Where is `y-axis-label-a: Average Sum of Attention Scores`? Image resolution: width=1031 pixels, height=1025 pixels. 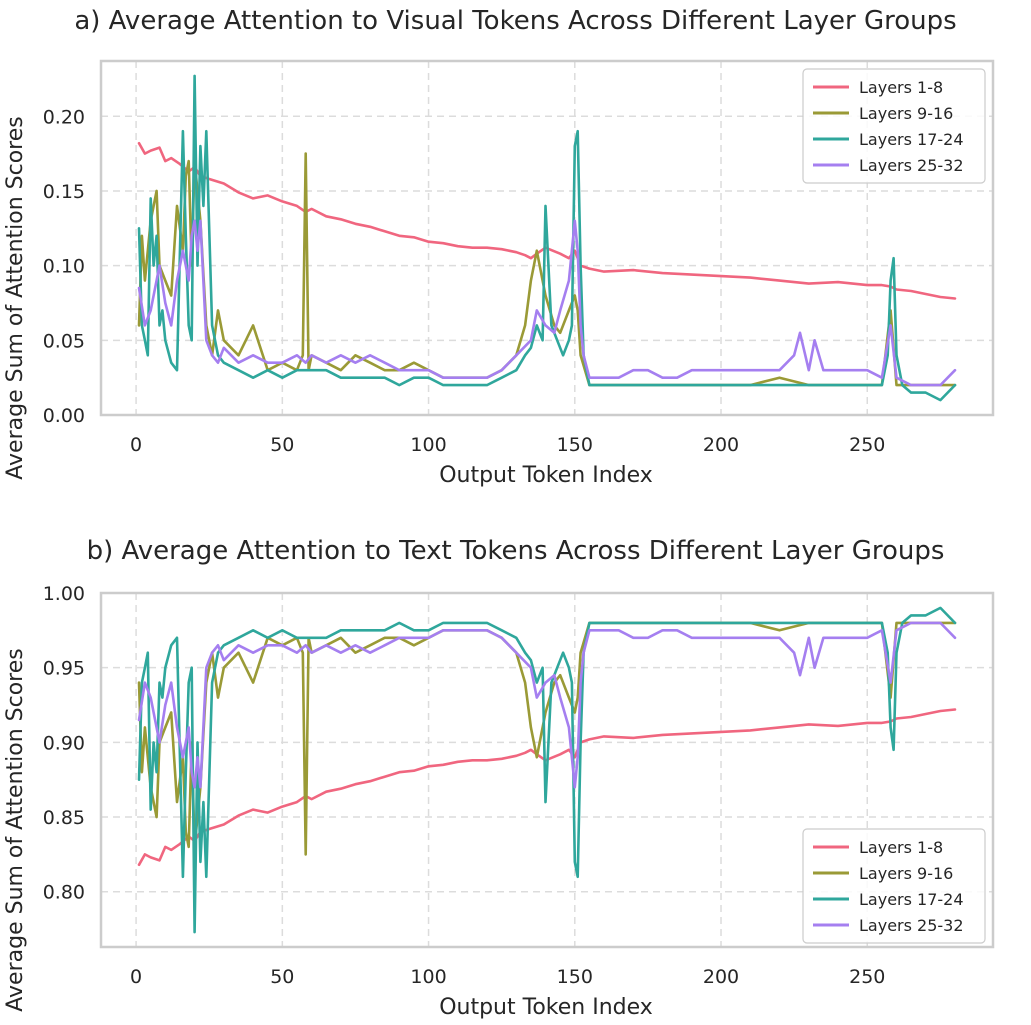 y-axis-label-a: Average Sum of Attention Scores is located at coordinates (15, 297).